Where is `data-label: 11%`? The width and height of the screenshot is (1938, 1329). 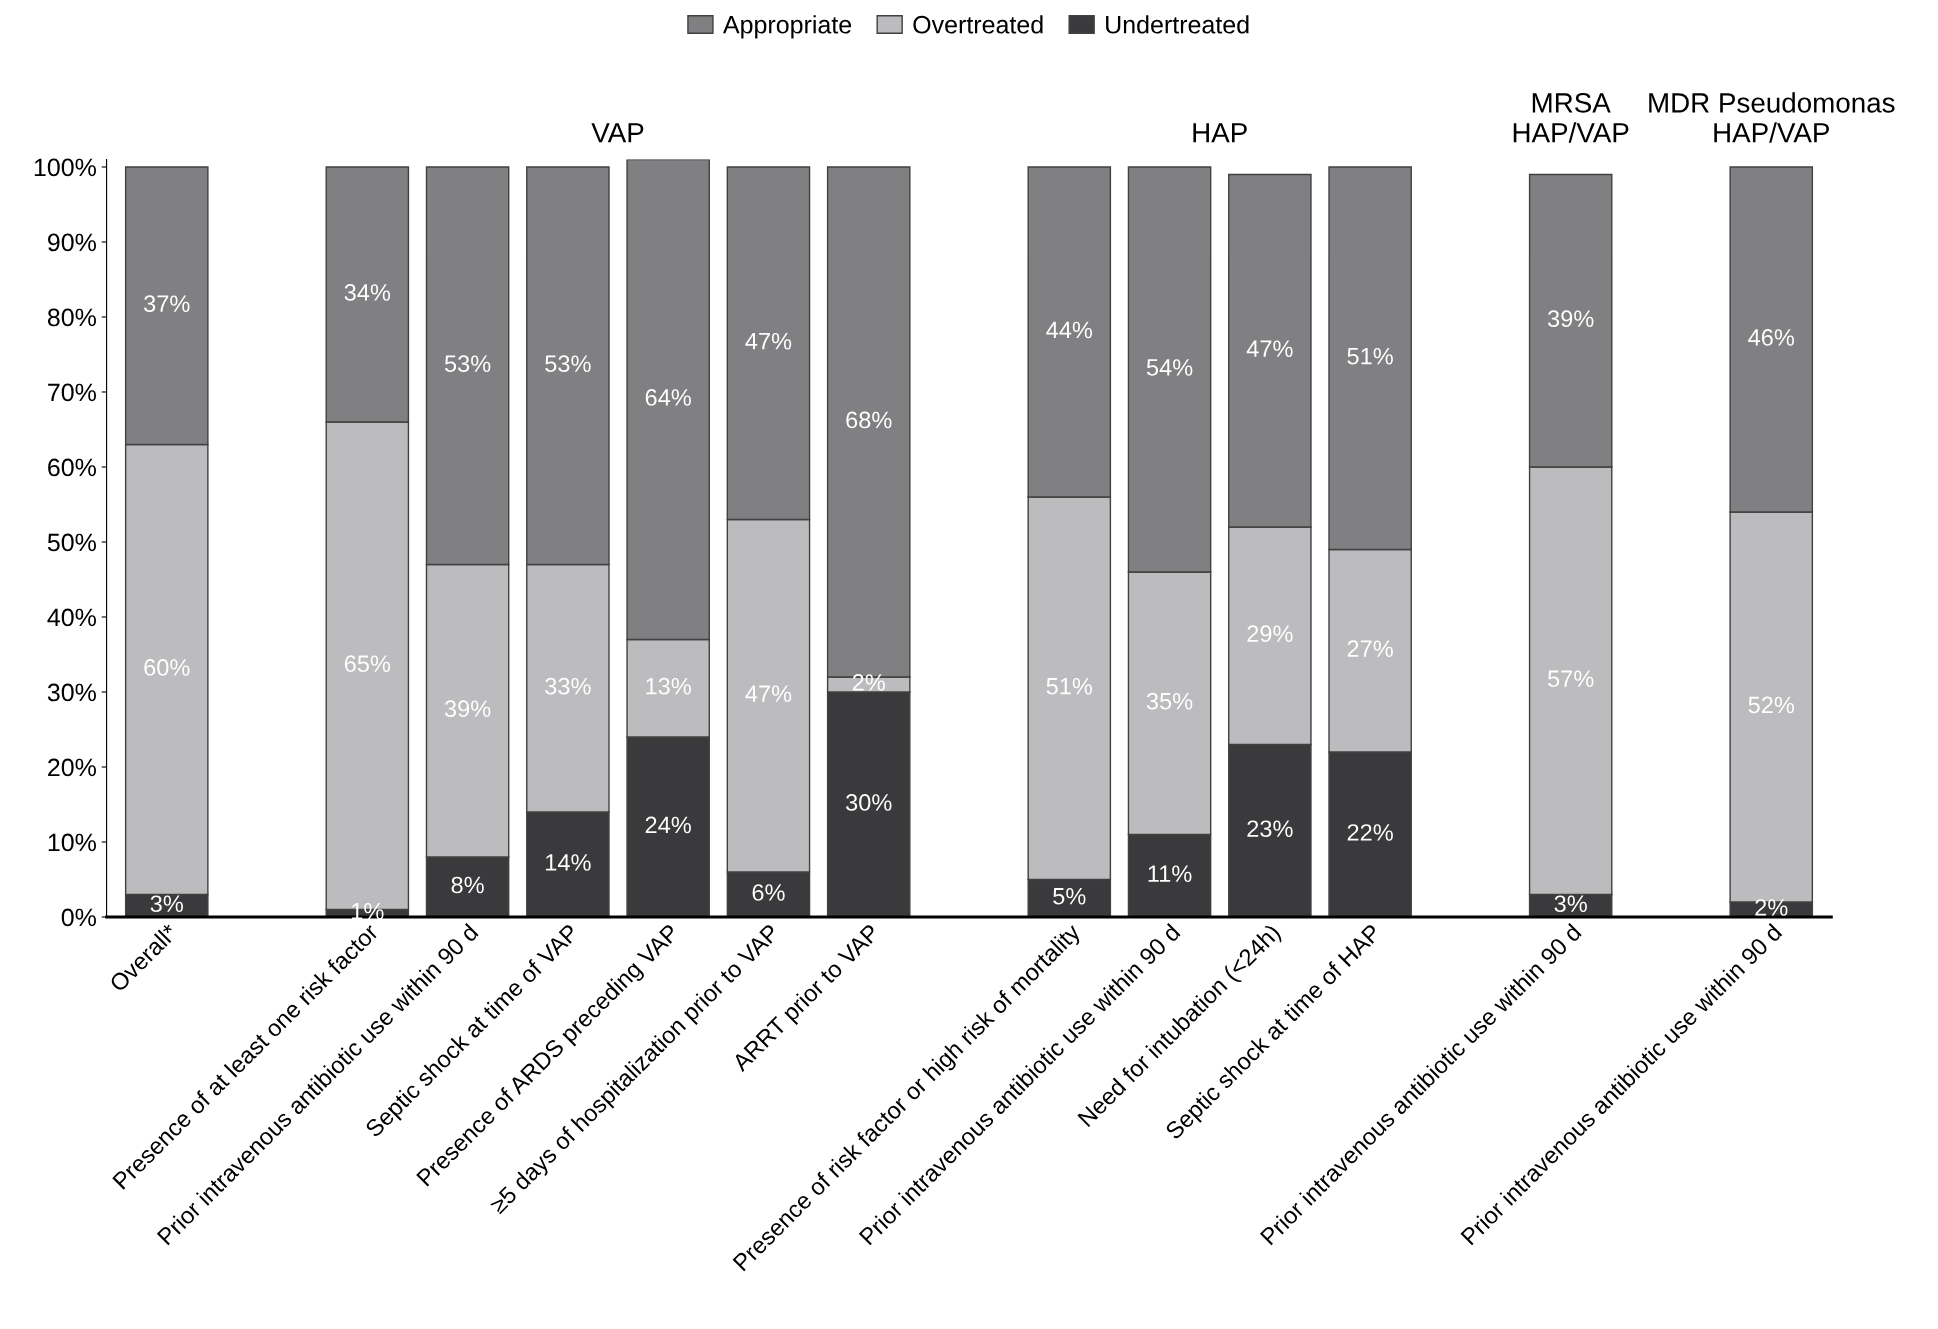 data-label: 11% is located at coordinates (1170, 873).